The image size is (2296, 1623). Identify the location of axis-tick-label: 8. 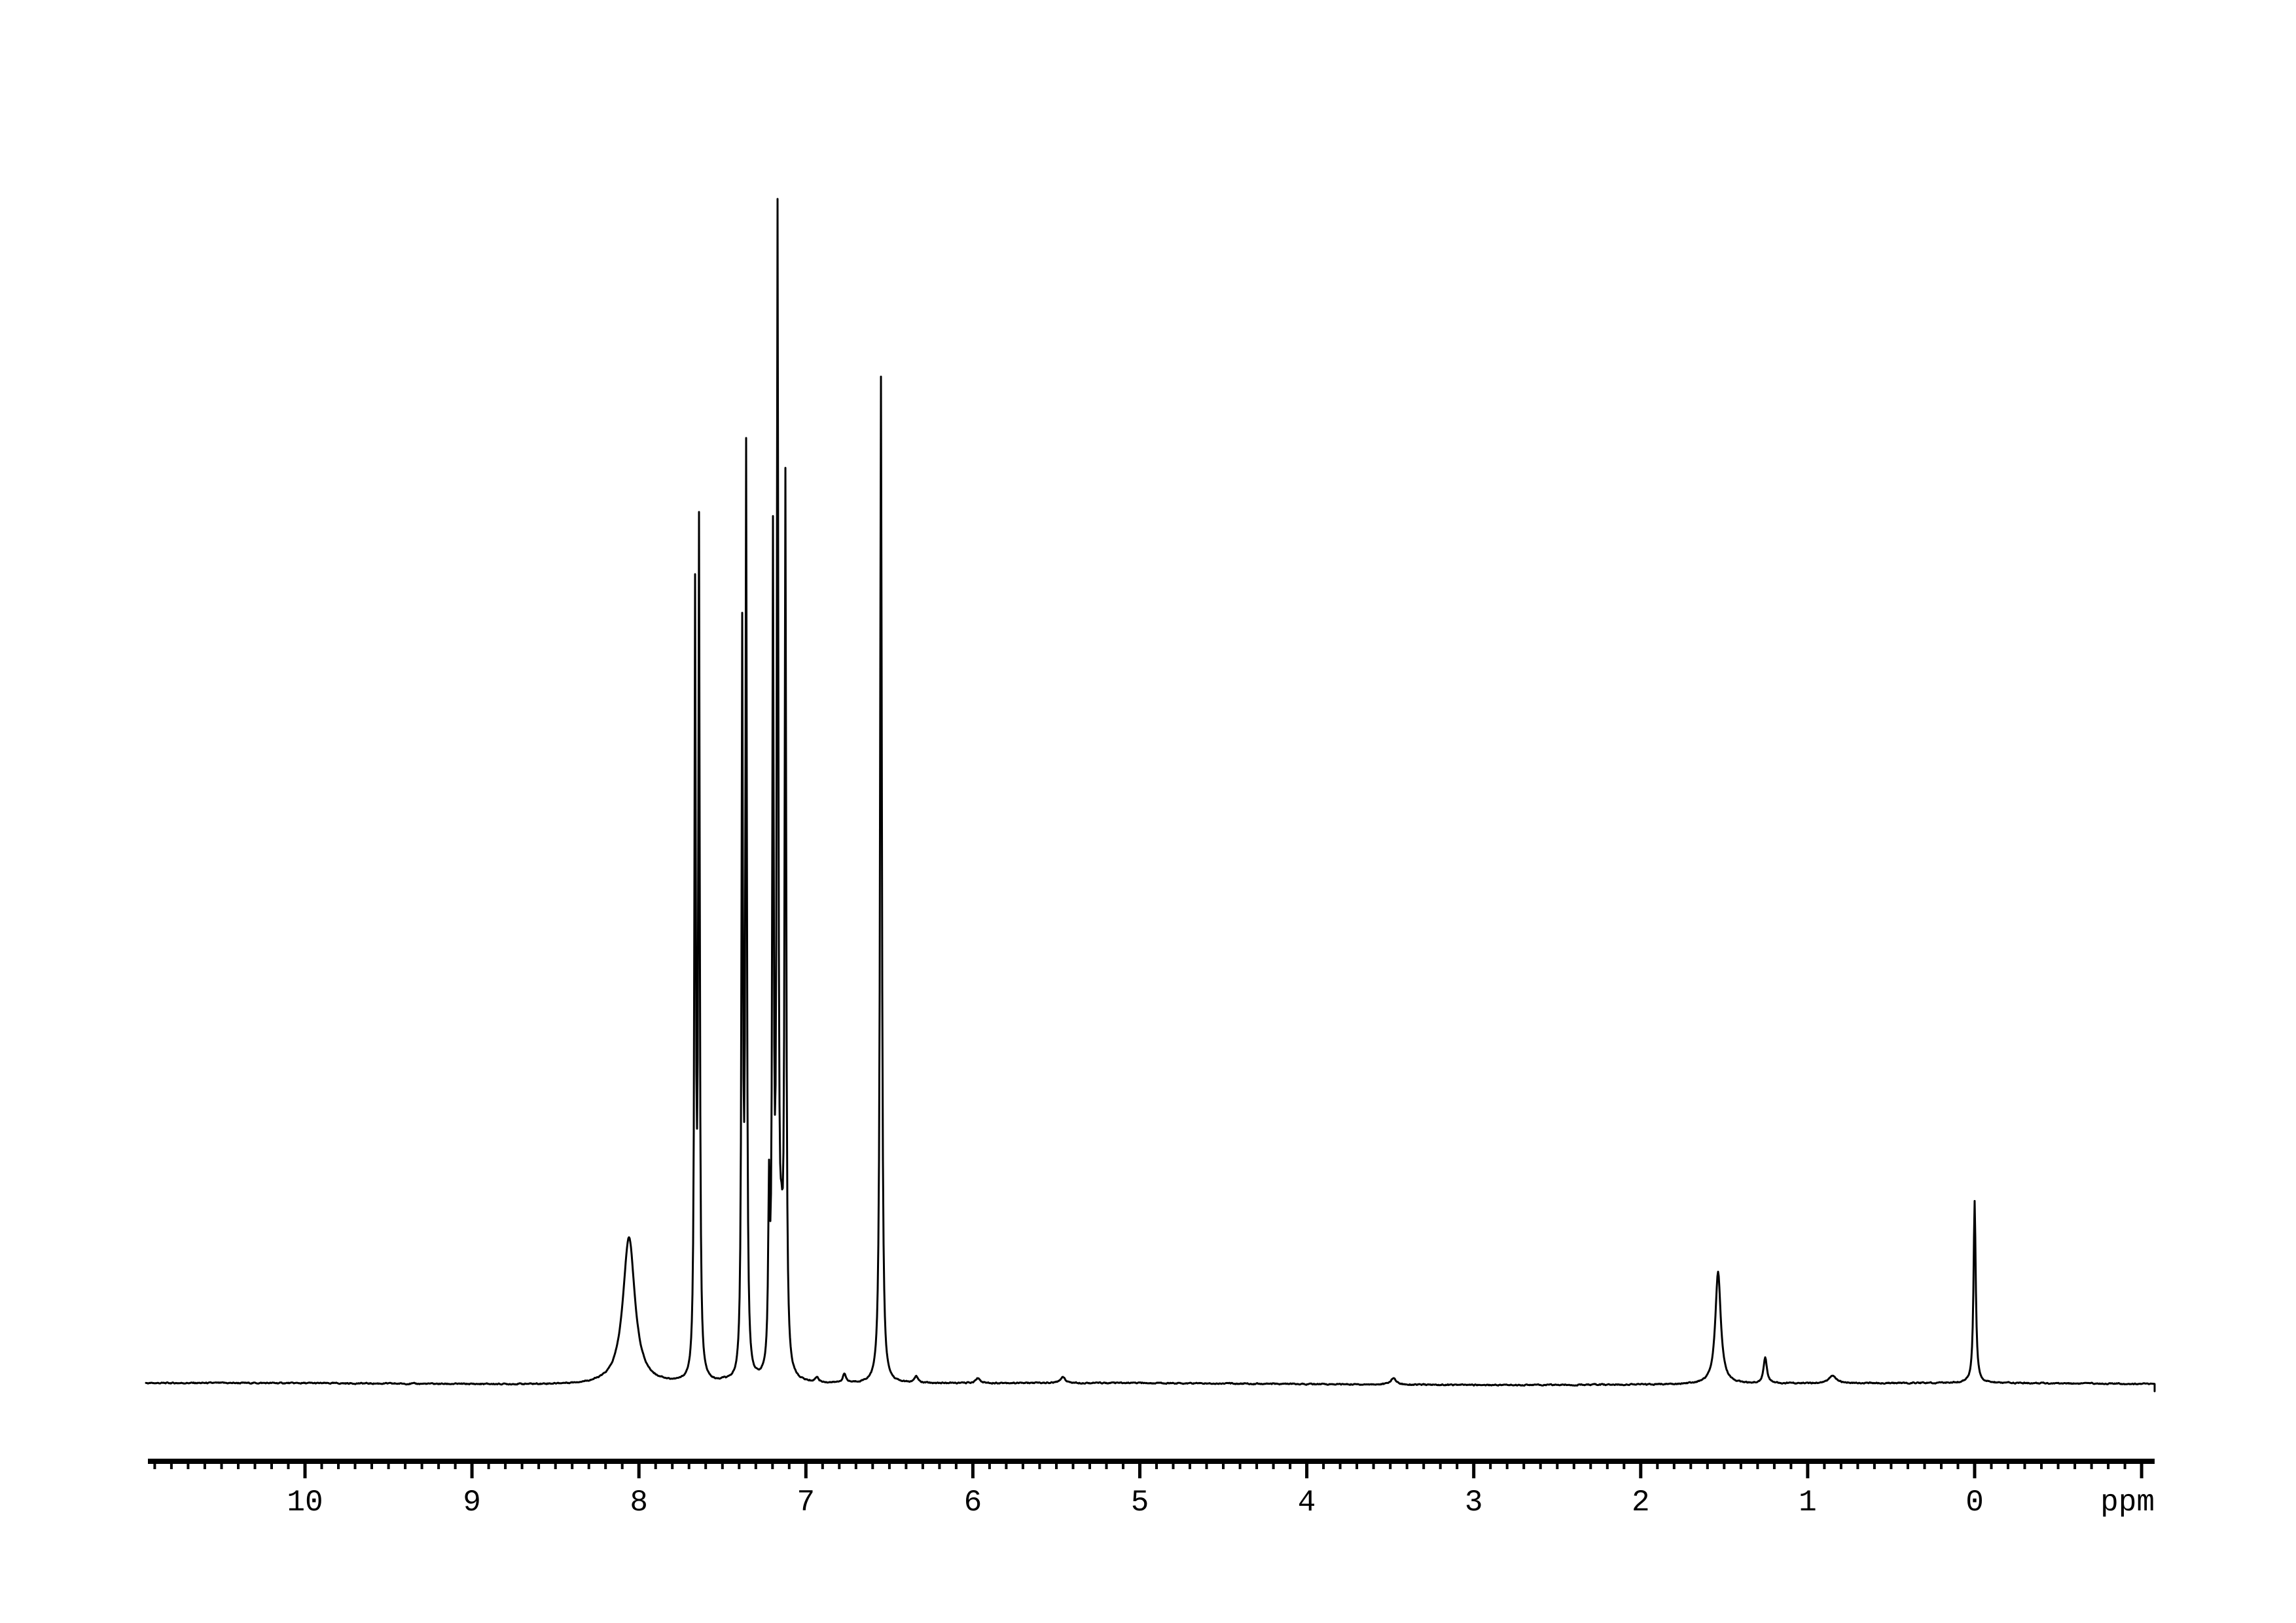
(639, 1503).